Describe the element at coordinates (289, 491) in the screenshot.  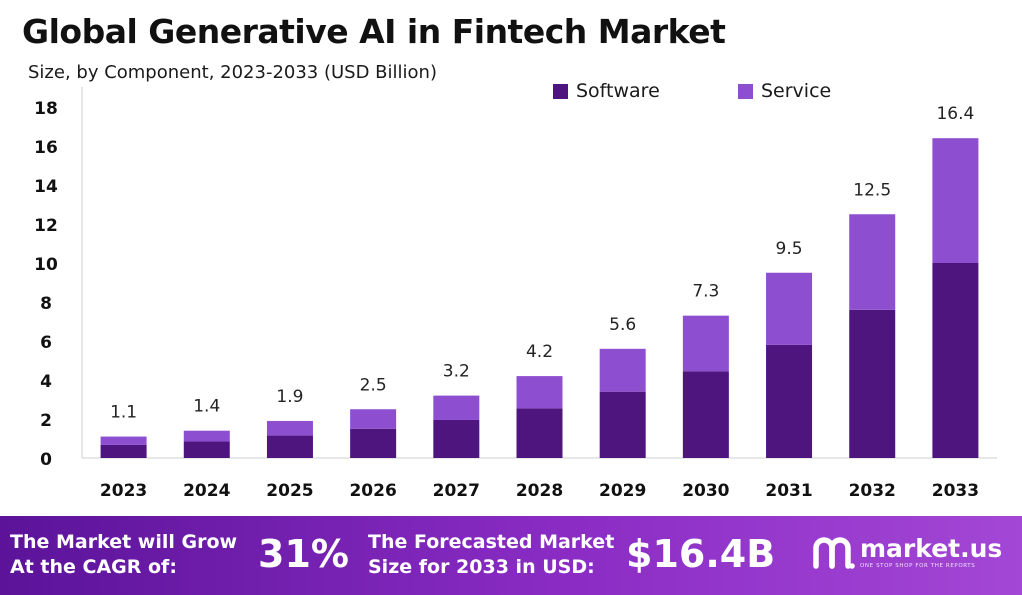
I see `x-tick-label: 2025` at that location.